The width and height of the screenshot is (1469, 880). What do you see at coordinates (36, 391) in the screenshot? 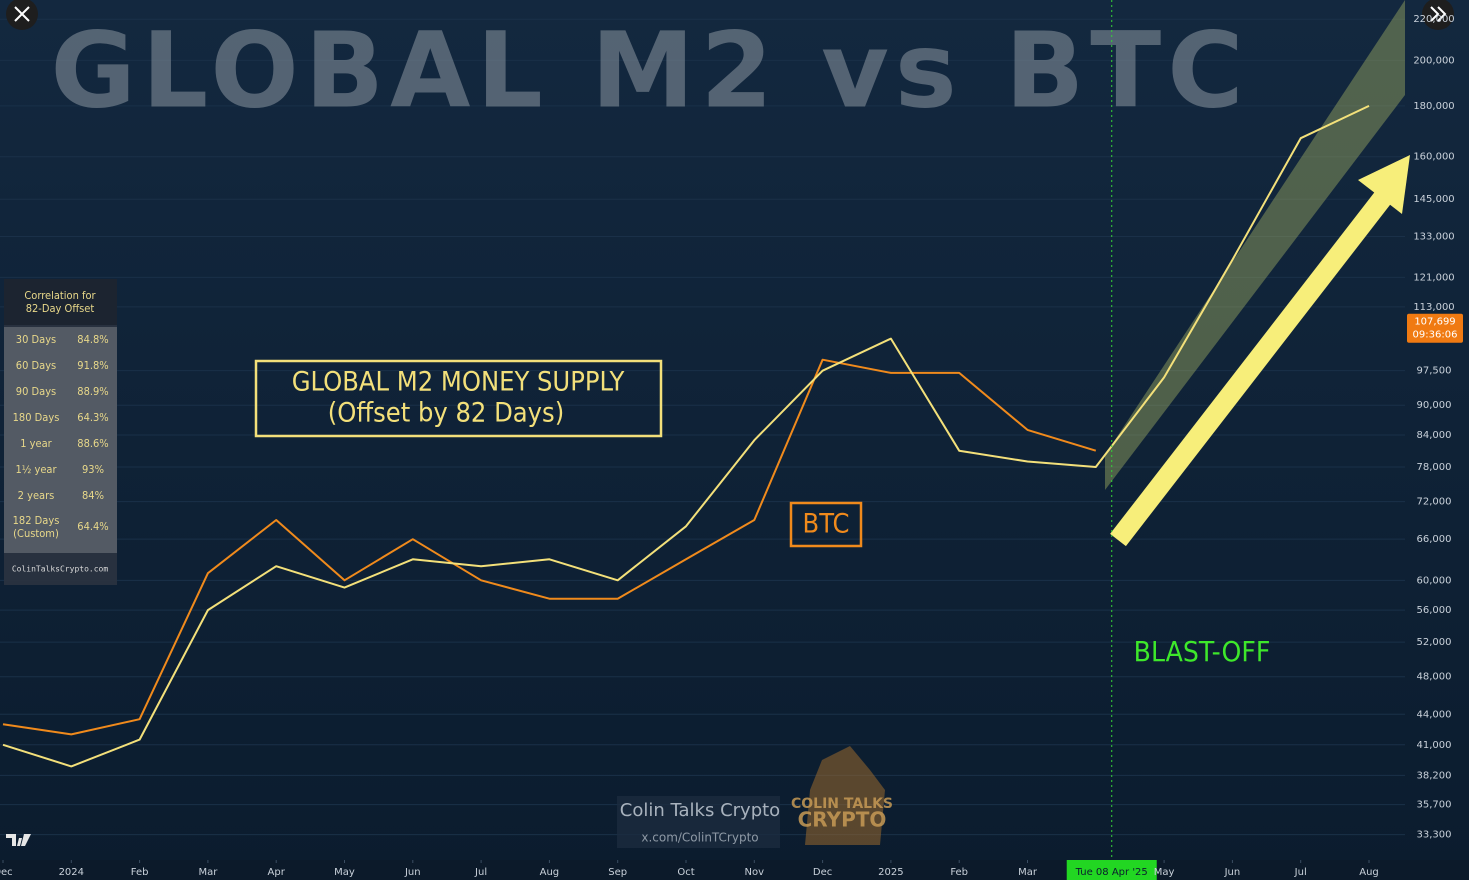
I see `table-period: 90 Days` at bounding box center [36, 391].